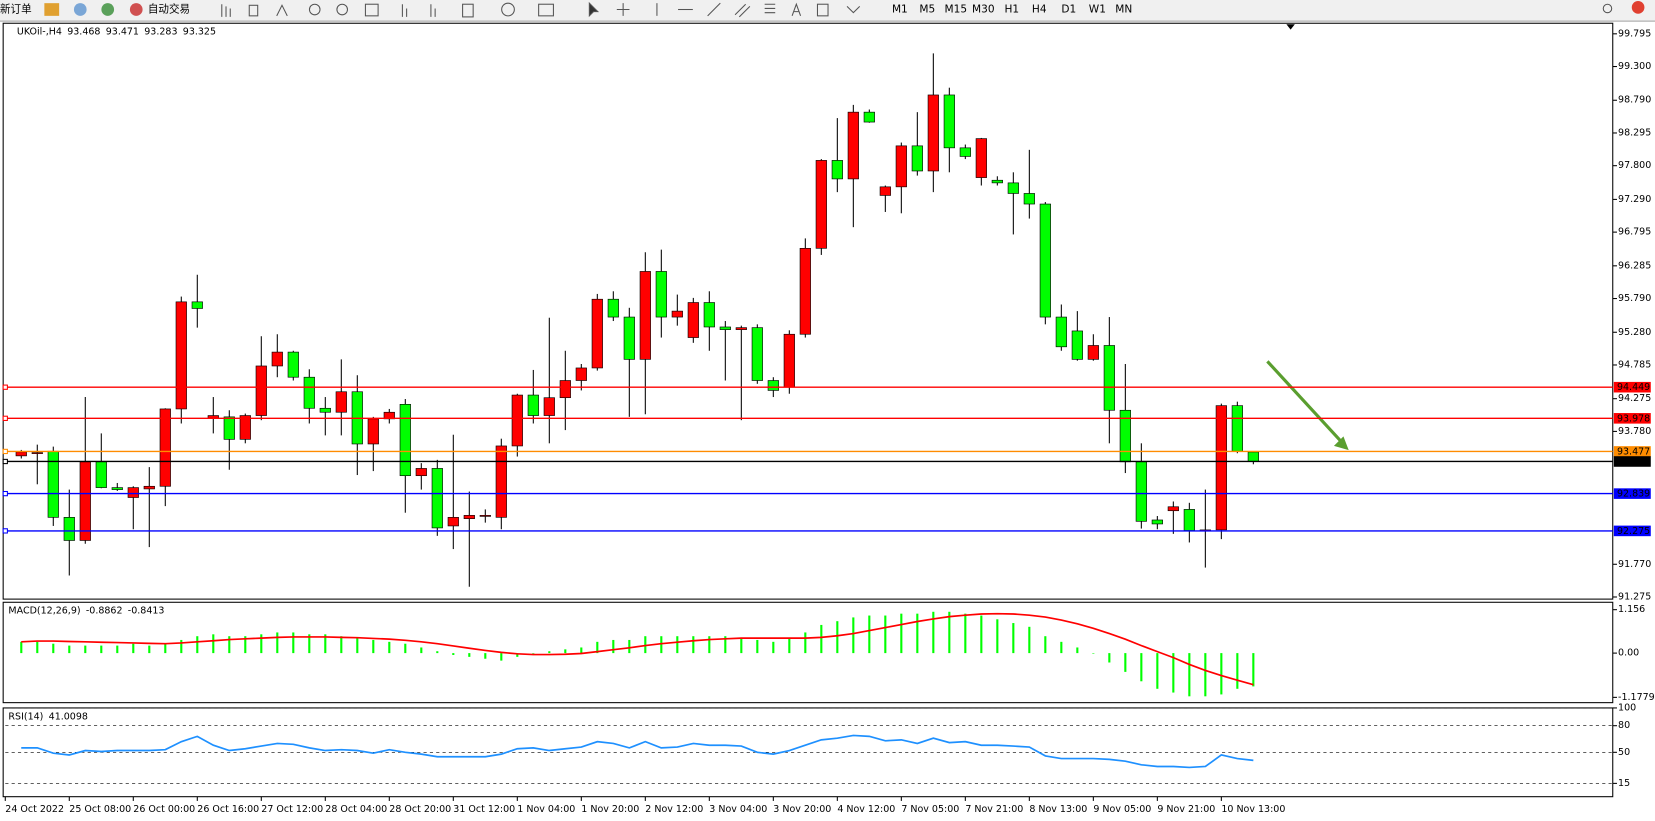  I want to click on toolbar: 新订单 自动交易, so click(827, 11).